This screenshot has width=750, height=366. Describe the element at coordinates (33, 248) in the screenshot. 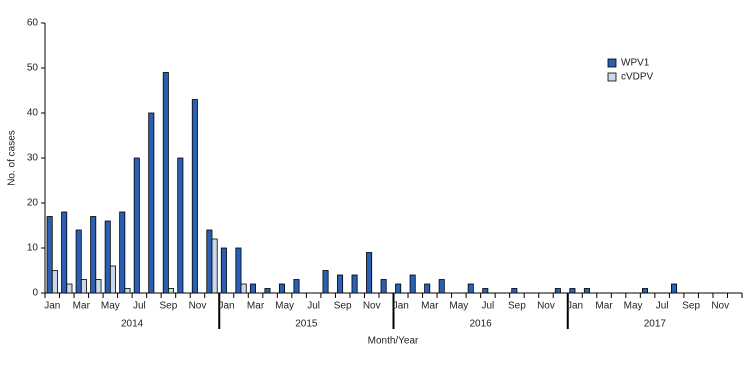

I see `y-tick-label: 10` at that location.